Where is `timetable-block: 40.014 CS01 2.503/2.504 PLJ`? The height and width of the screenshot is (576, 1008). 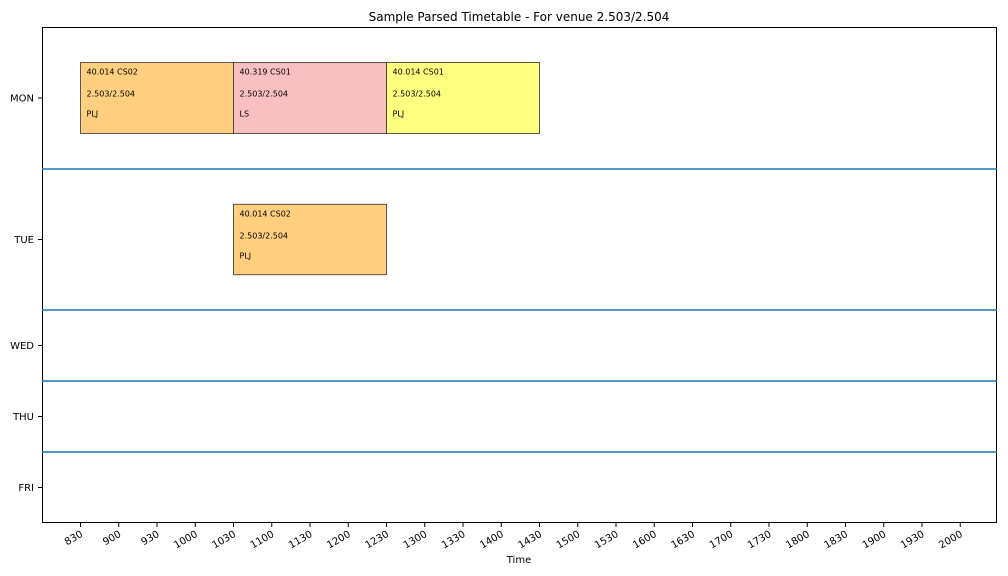 timetable-block: 40.014 CS01 2.503/2.504 PLJ is located at coordinates (463, 98).